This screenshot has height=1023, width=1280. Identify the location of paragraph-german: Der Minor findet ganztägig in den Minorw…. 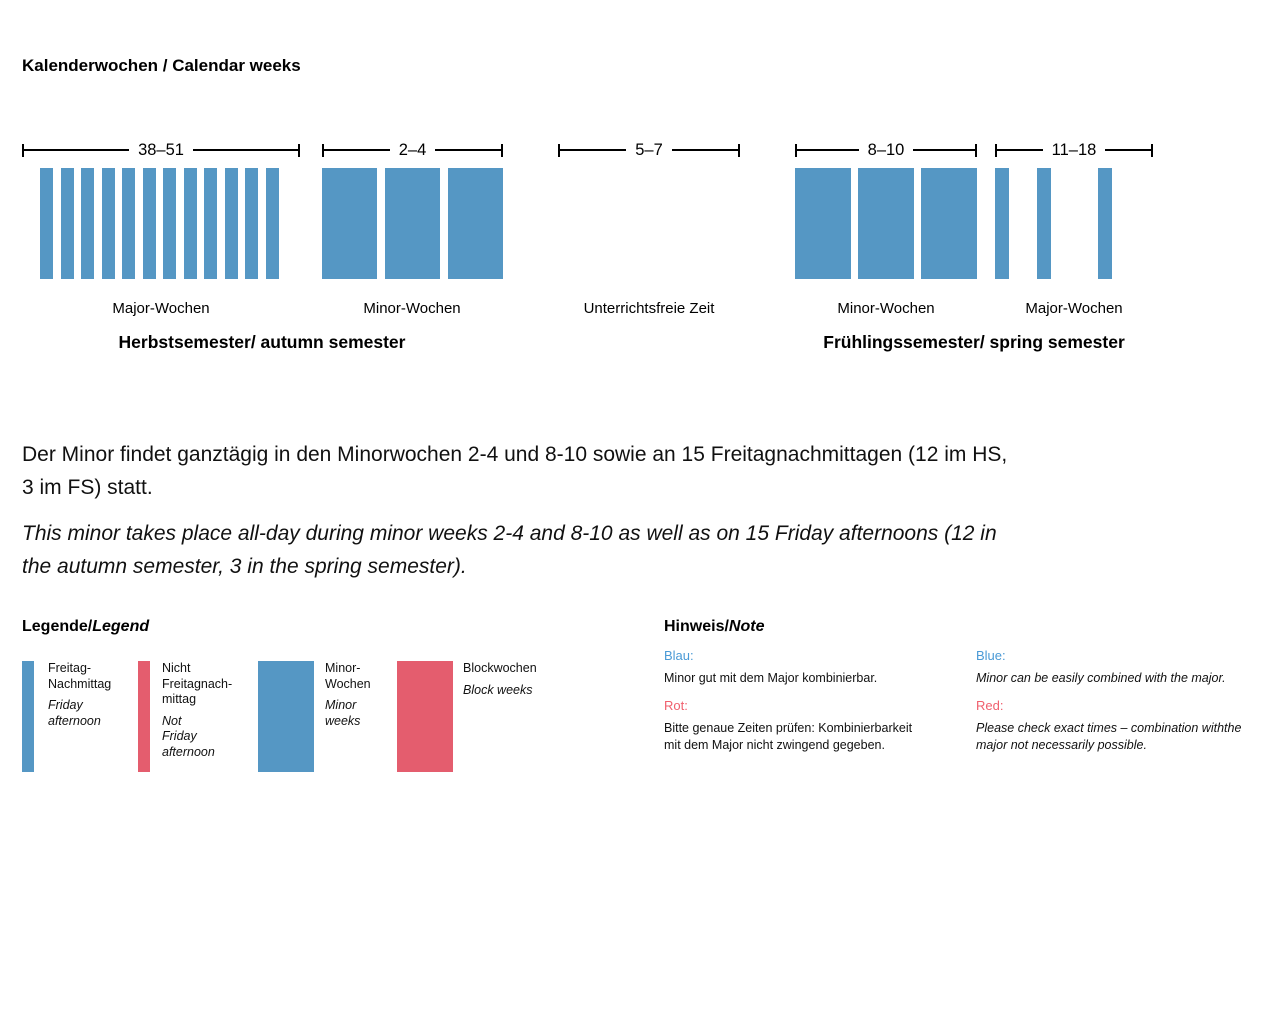
(515, 471).